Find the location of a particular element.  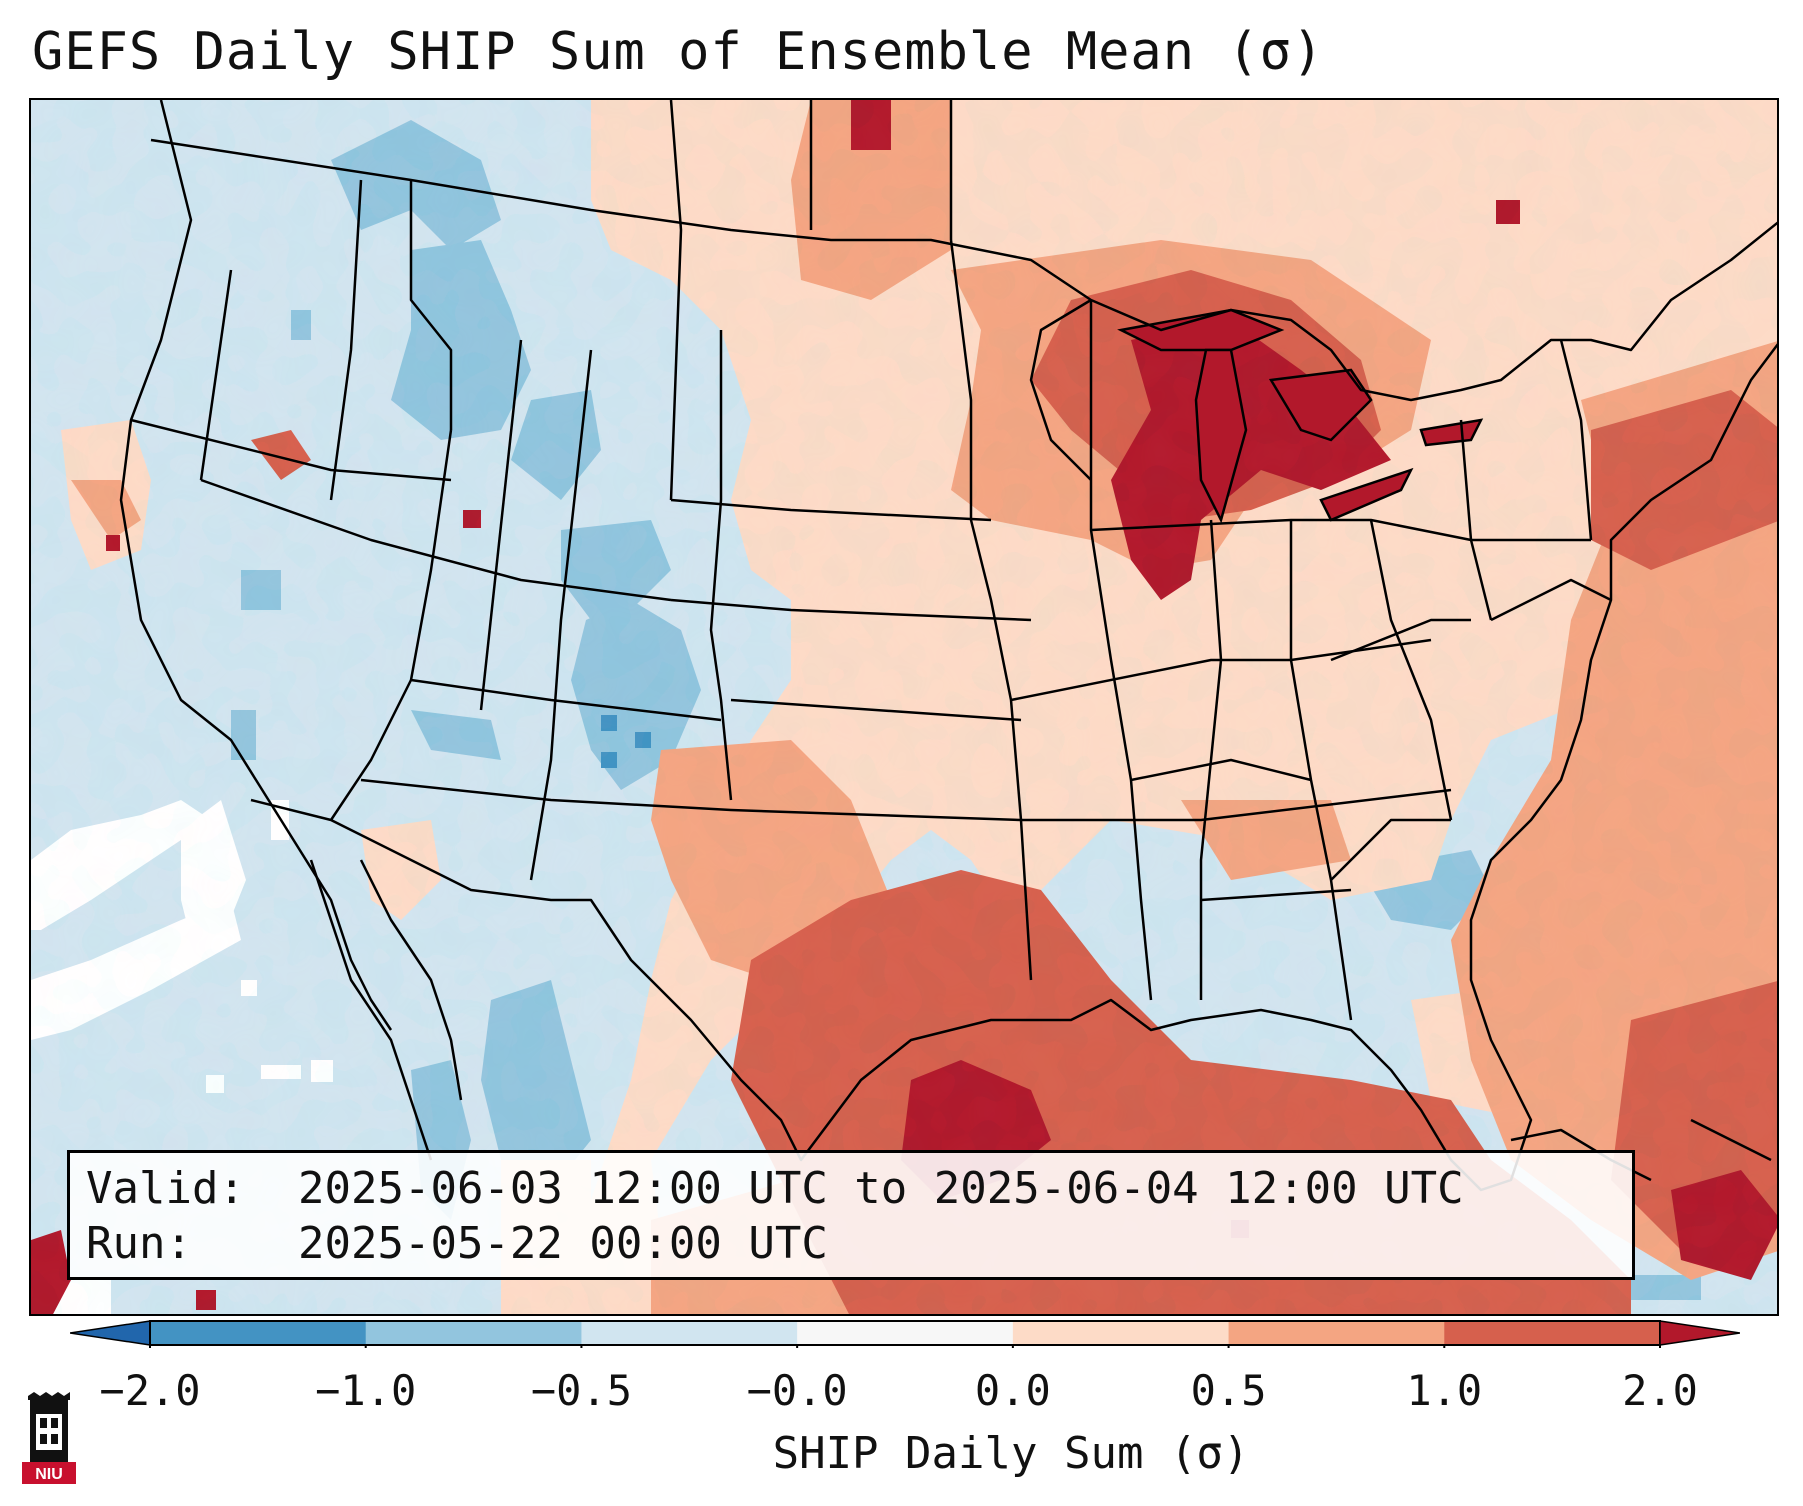

logo-text: NIU is located at coordinates (49, 1474).